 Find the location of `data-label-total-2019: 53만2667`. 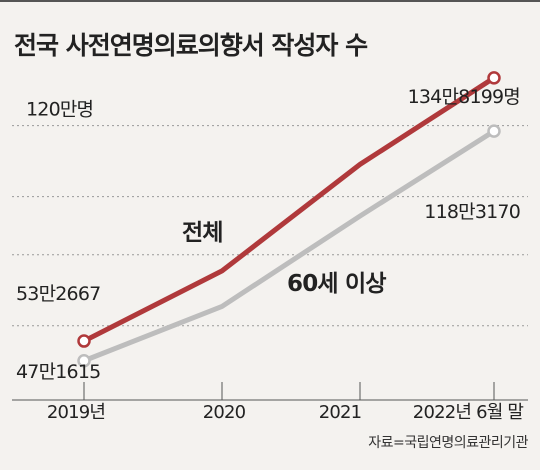

data-label-total-2019: 53만2667 is located at coordinates (58, 294).